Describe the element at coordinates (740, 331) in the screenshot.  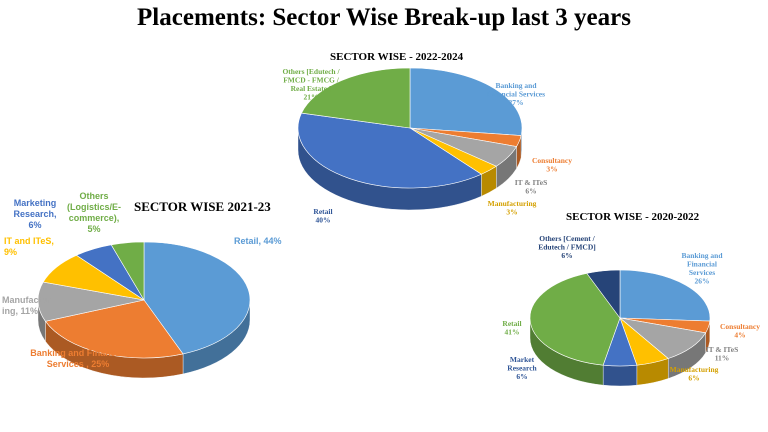
I see `slice-label-2-1: Consultancy 4%` at that location.